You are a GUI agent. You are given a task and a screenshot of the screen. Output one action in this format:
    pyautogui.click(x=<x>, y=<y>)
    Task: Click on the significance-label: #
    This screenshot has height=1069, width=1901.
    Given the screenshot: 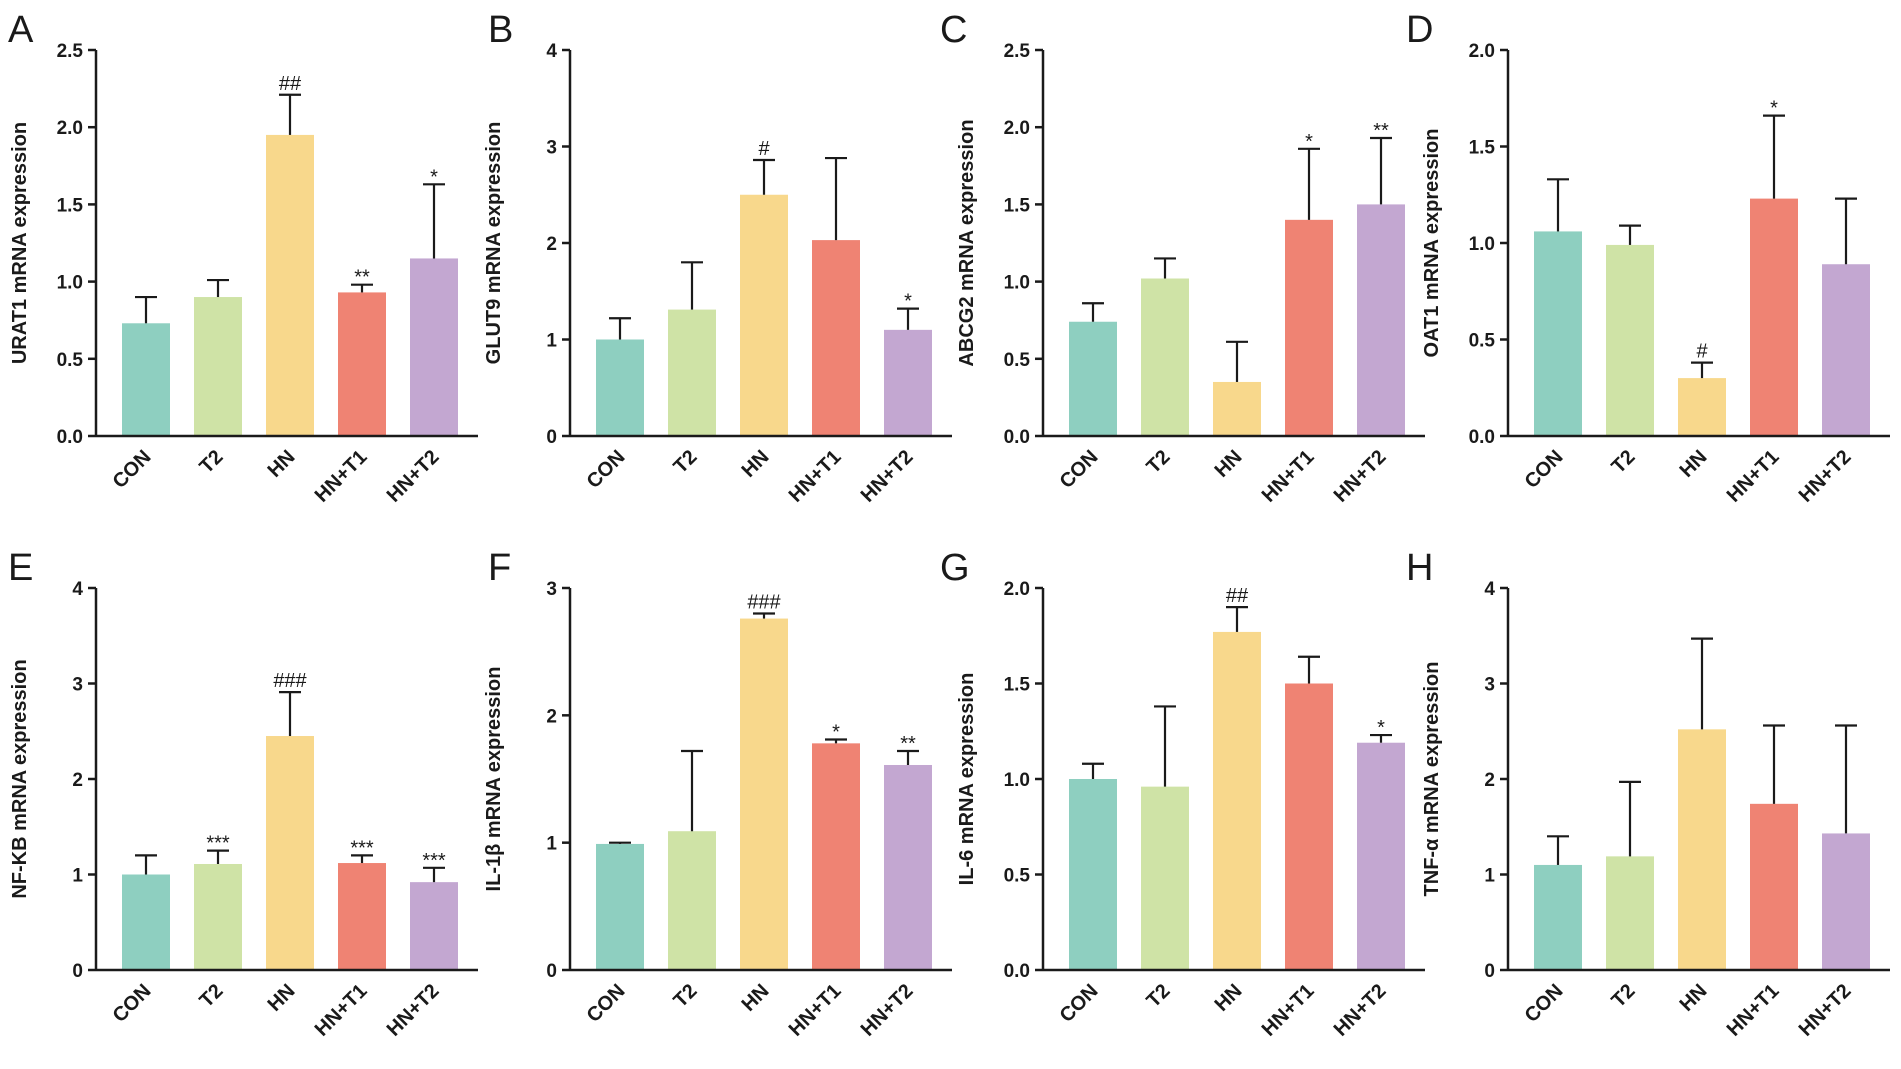 What is the action you would take?
    pyautogui.click(x=764, y=149)
    